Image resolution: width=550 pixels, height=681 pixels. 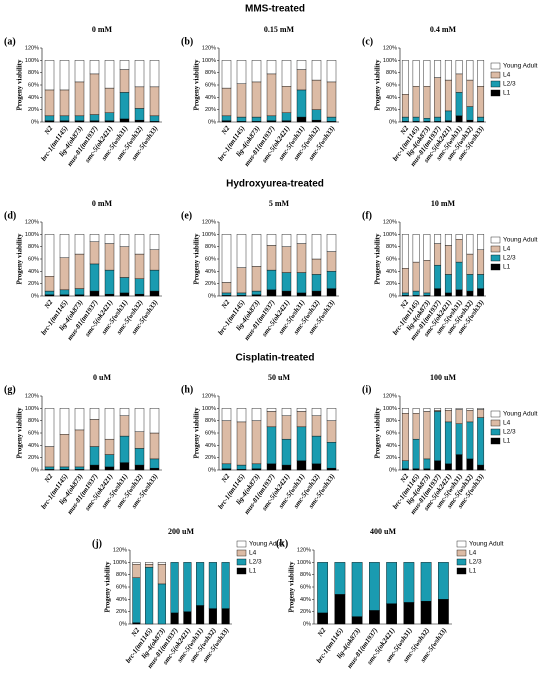 I want to click on panel-title: 100 uM, so click(x=443, y=377).